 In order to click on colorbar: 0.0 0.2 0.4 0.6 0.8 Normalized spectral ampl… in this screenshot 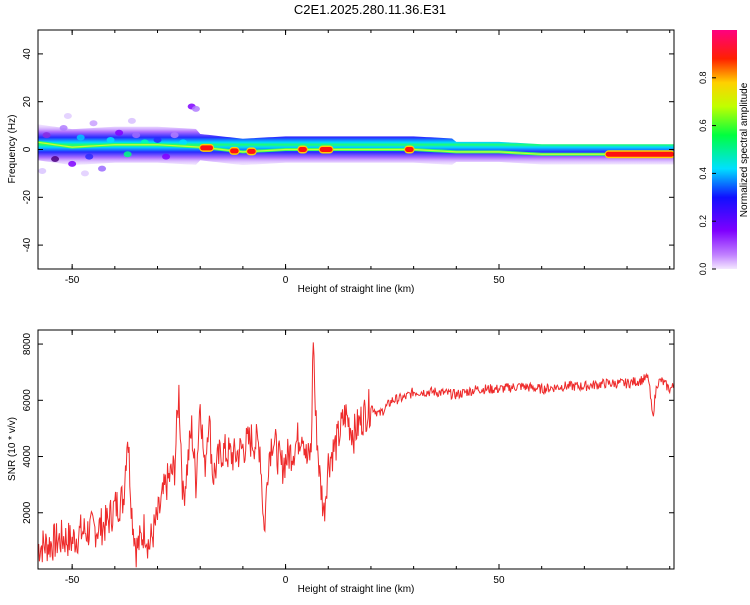, I will do `click(724, 152)`.